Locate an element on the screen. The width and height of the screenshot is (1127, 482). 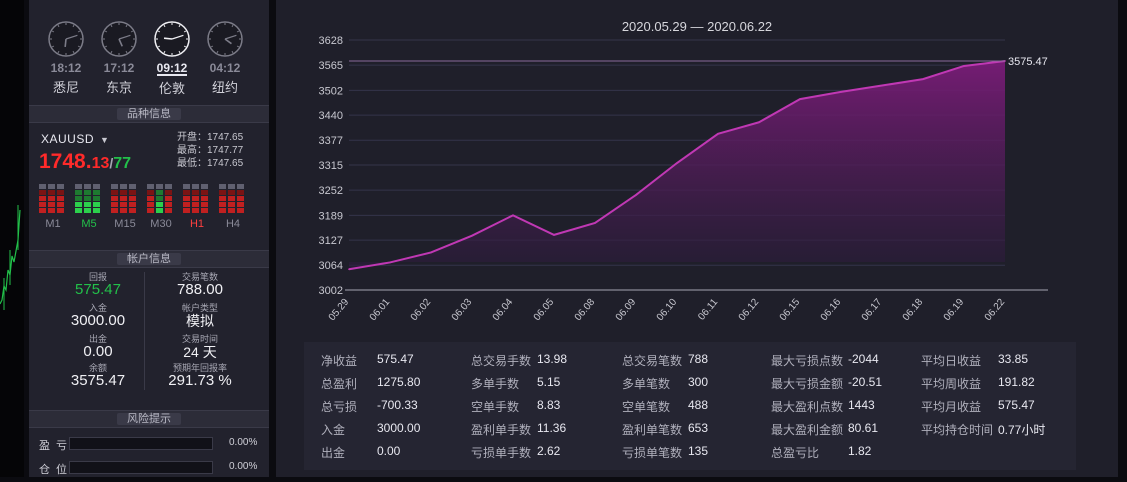
timeframe-m1: M1 is located at coordinates (53, 207).